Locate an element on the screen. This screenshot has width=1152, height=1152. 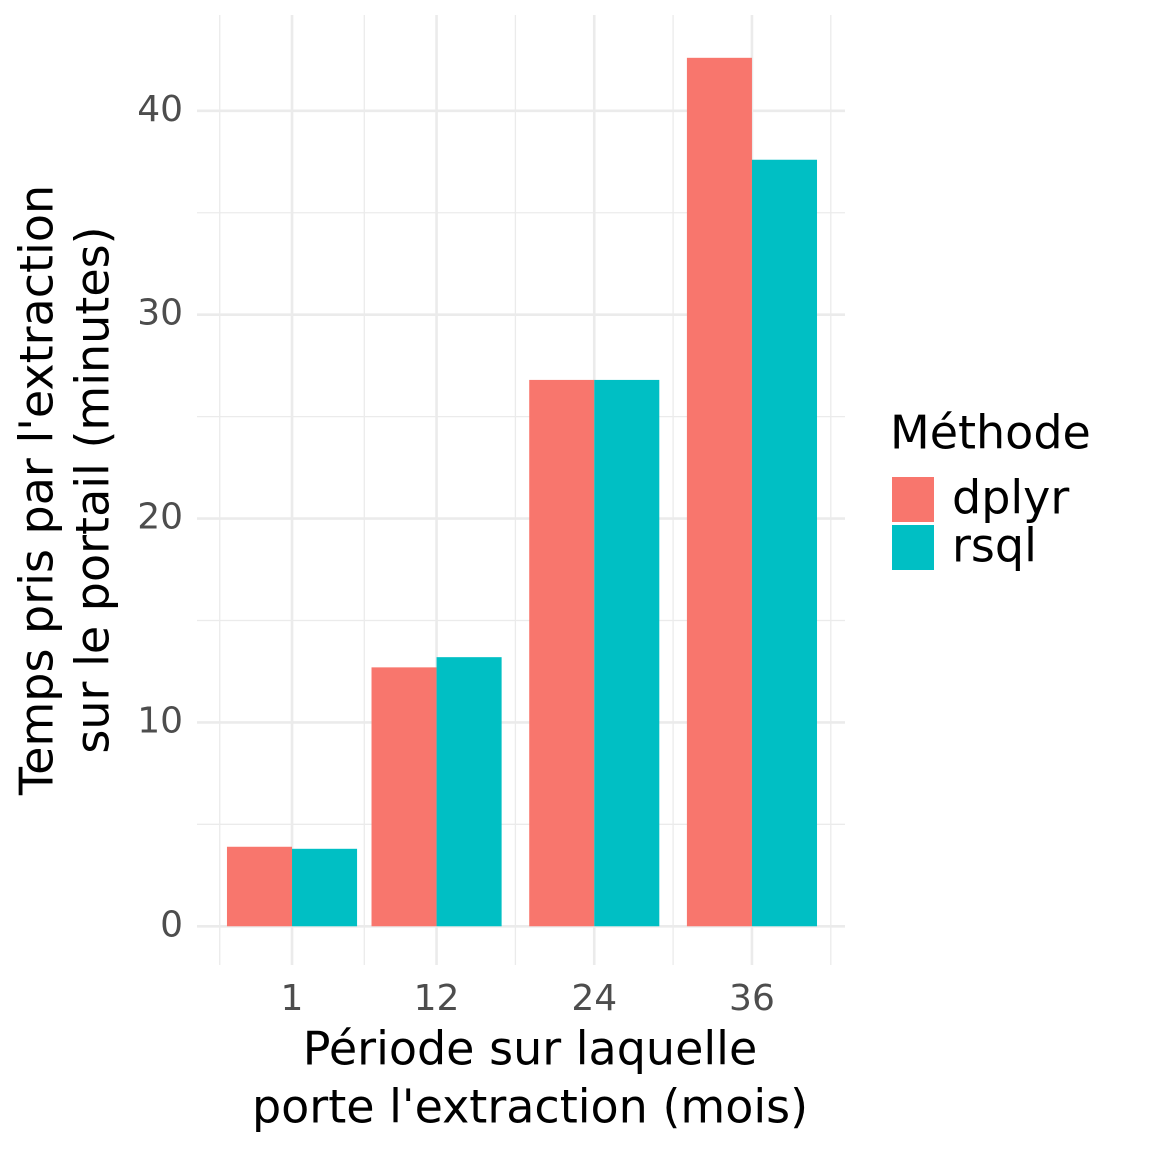
y-tick-label: 20 is located at coordinates (160, 517).